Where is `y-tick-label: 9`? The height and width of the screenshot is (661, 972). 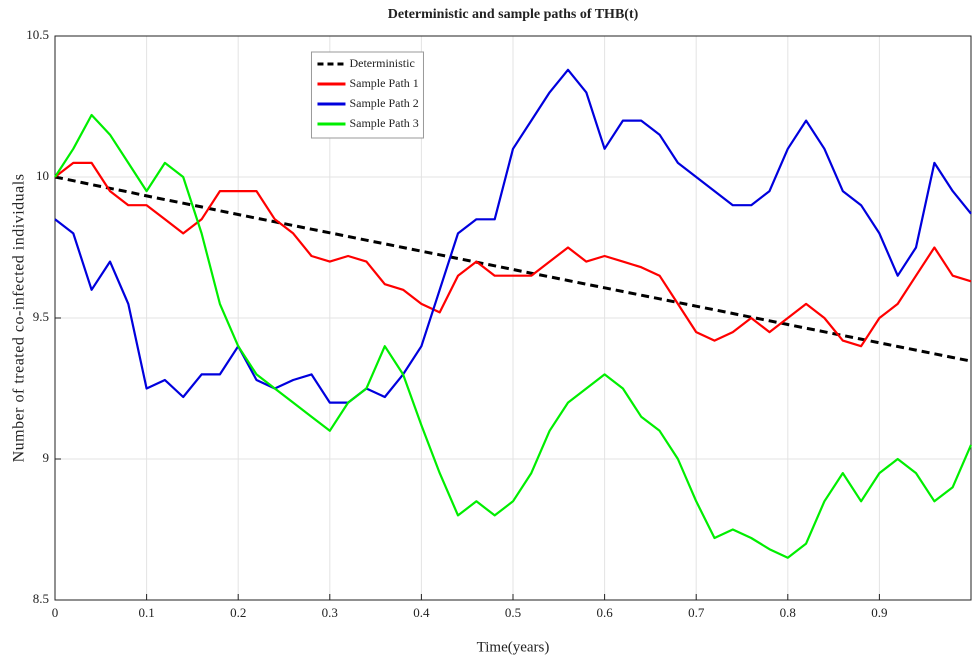 y-tick-label: 9 is located at coordinates (46, 457).